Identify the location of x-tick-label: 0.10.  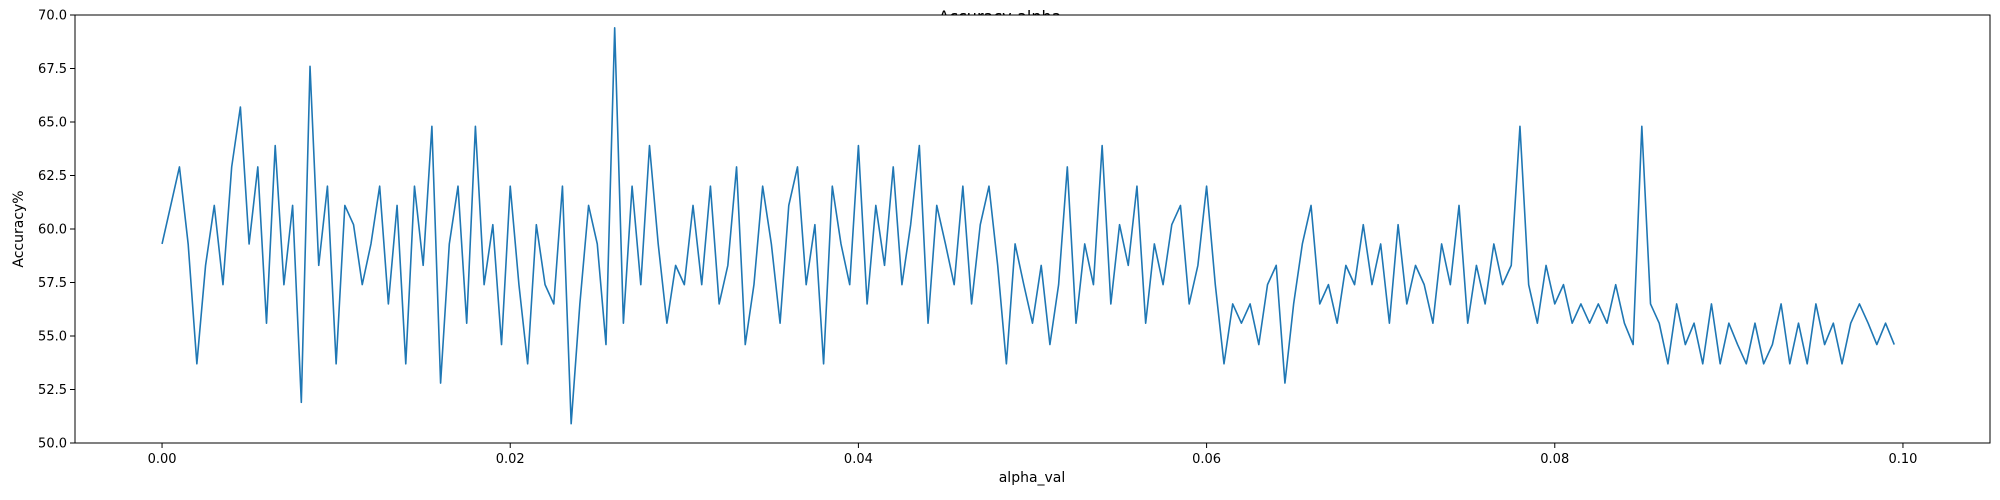
(1902, 459).